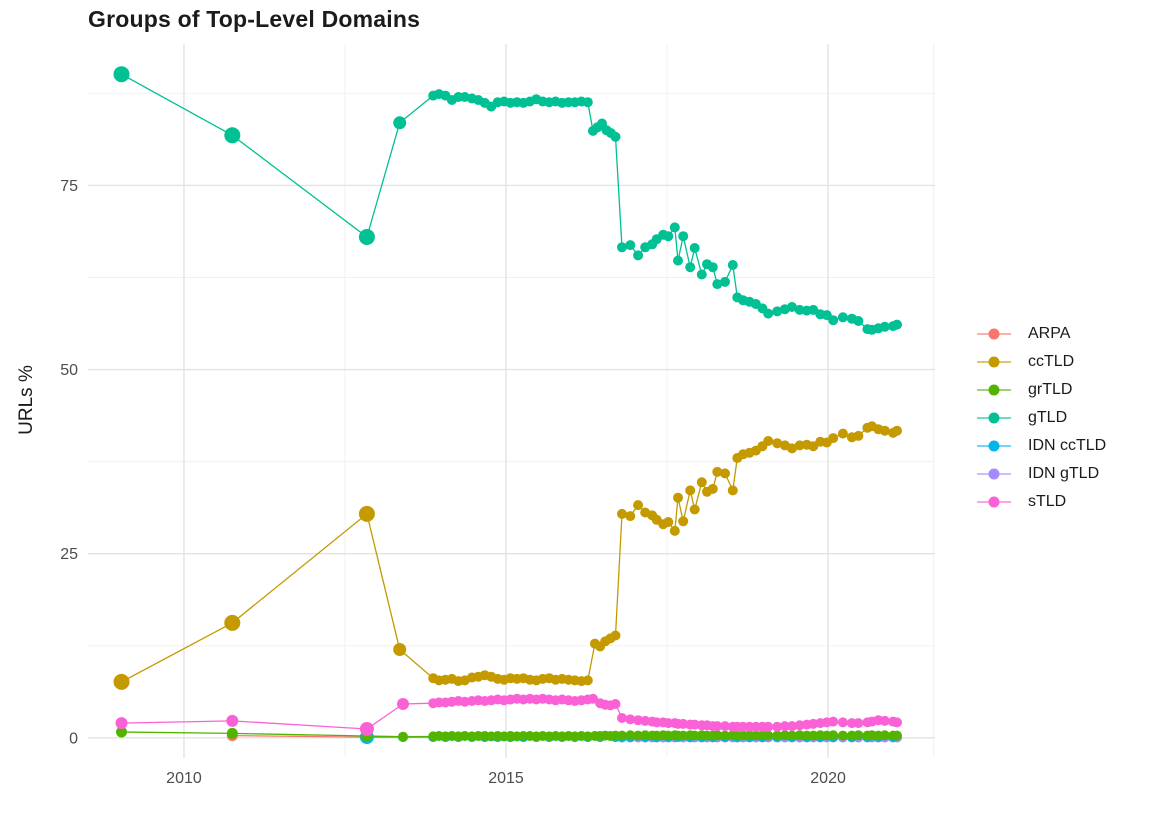 Image resolution: width=1164 pixels, height=827 pixels. I want to click on series-line-arpa, so click(299, 736).